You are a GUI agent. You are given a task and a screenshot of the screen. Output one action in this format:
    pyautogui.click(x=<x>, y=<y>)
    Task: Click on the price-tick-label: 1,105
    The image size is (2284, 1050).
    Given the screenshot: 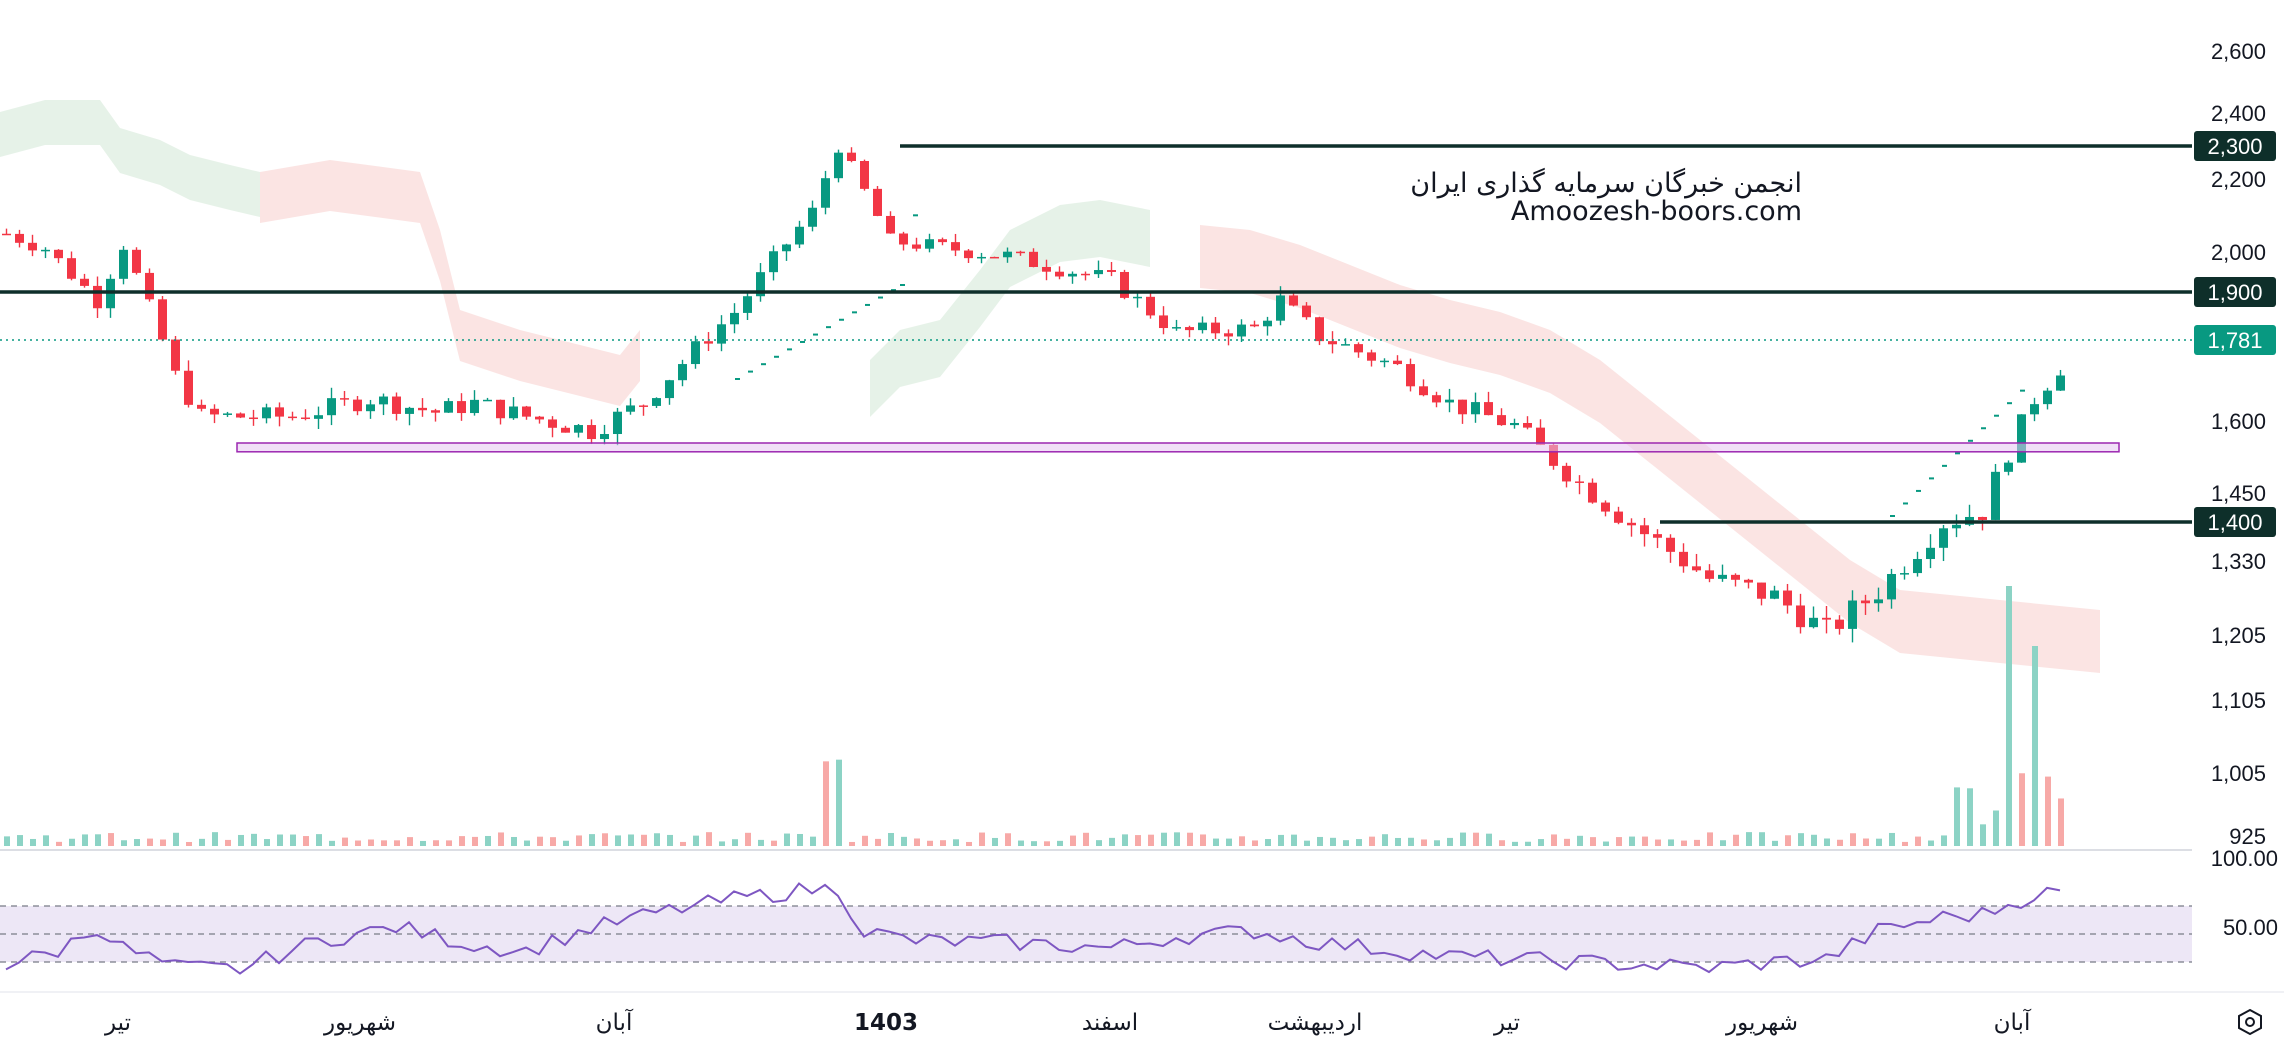 What is the action you would take?
    pyautogui.click(x=2238, y=700)
    